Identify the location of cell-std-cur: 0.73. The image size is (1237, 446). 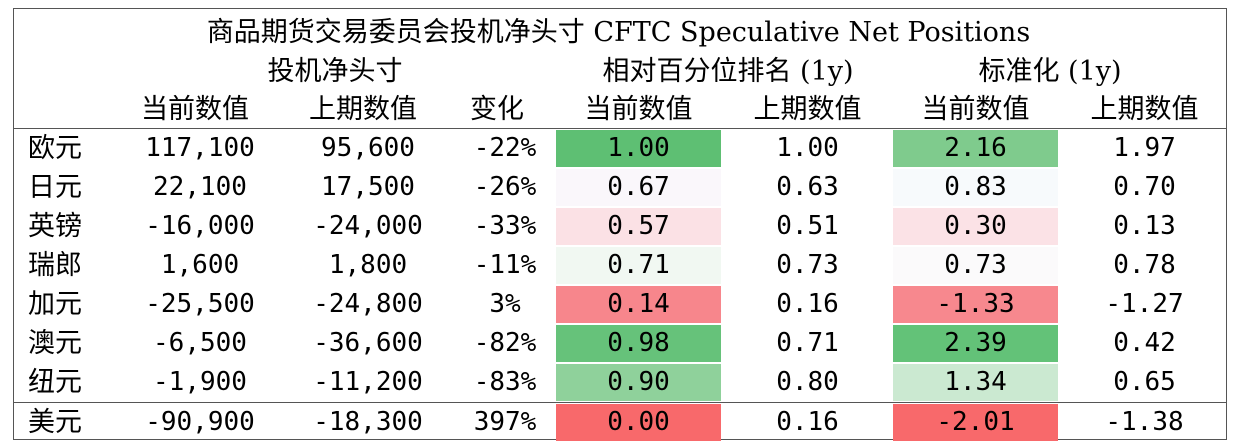
(975, 265).